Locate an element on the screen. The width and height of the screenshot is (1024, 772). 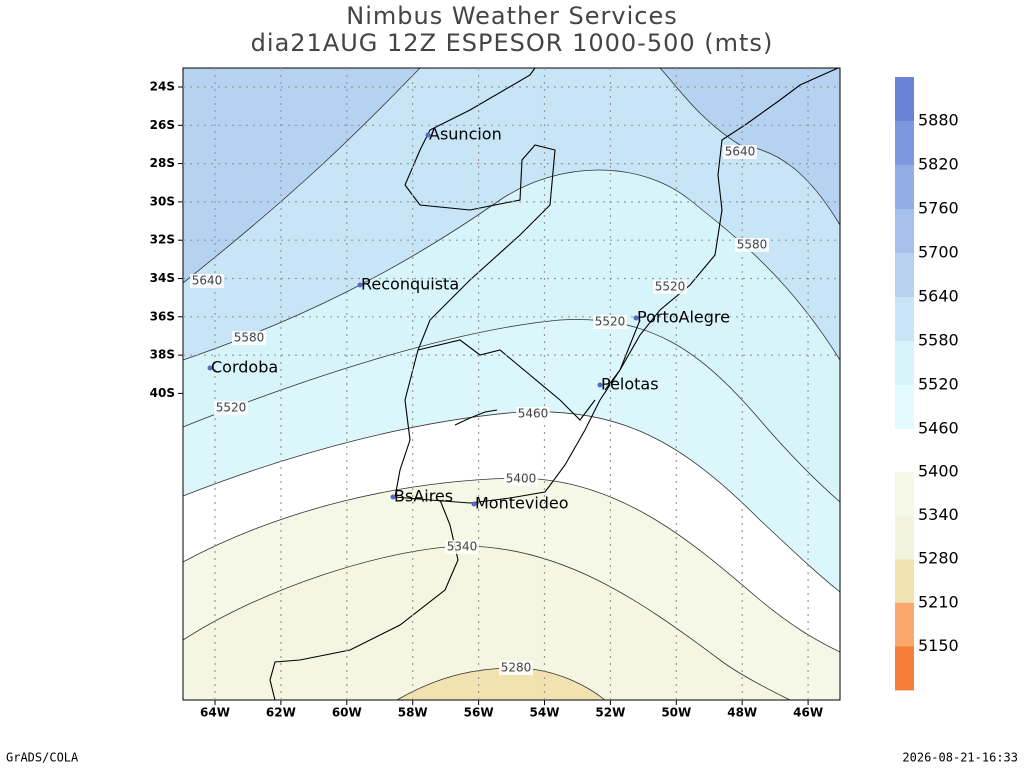
city-label: Reconquista is located at coordinates (410, 284).